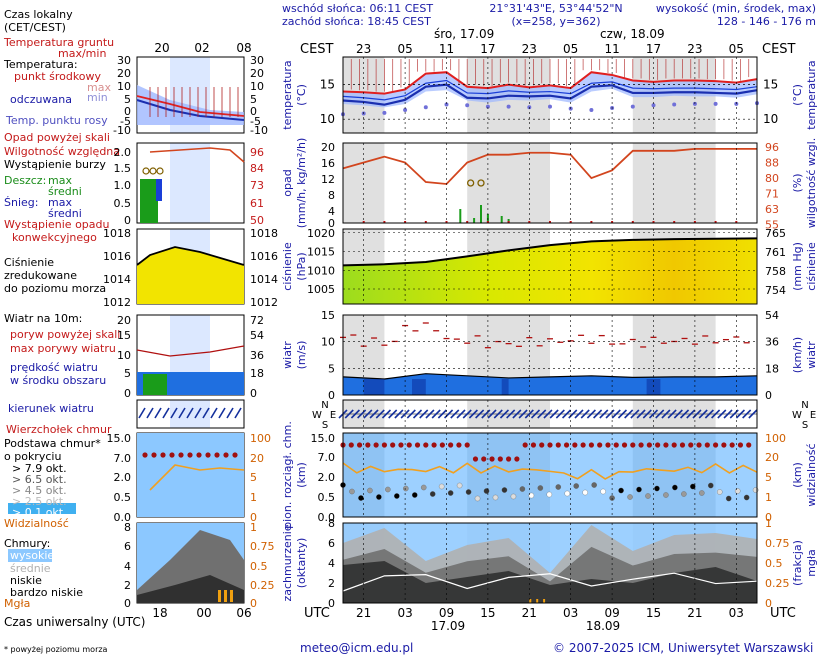 The height and width of the screenshot is (660, 820). I want to click on legend-right-tick: 1016, so click(264, 256).